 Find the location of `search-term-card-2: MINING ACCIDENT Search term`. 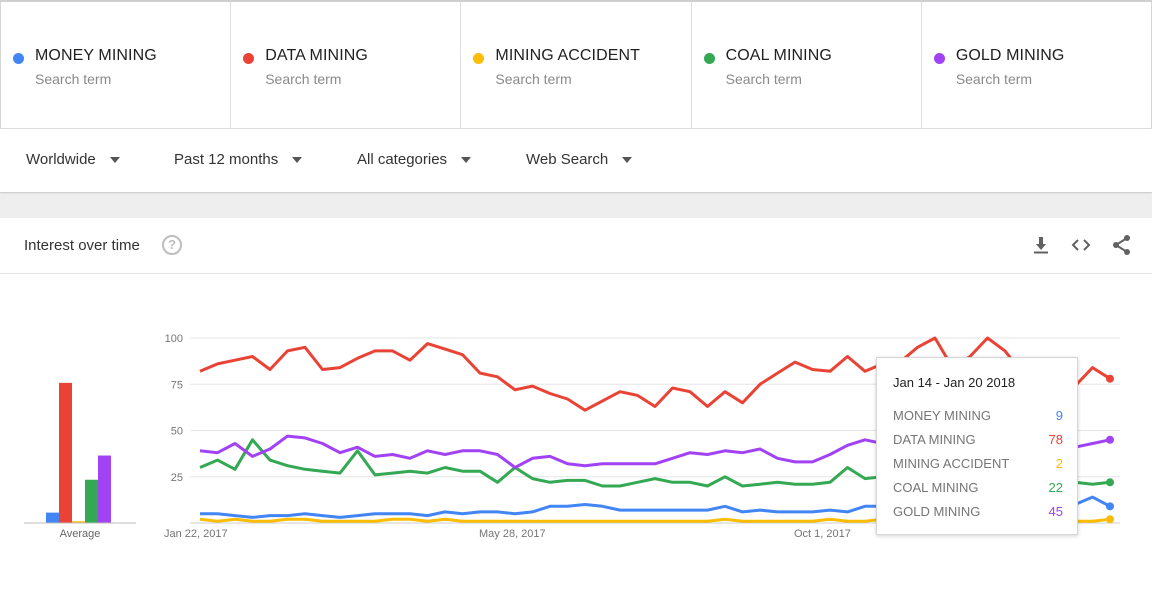

search-term-card-2: MINING ACCIDENT Search term is located at coordinates (575, 65).